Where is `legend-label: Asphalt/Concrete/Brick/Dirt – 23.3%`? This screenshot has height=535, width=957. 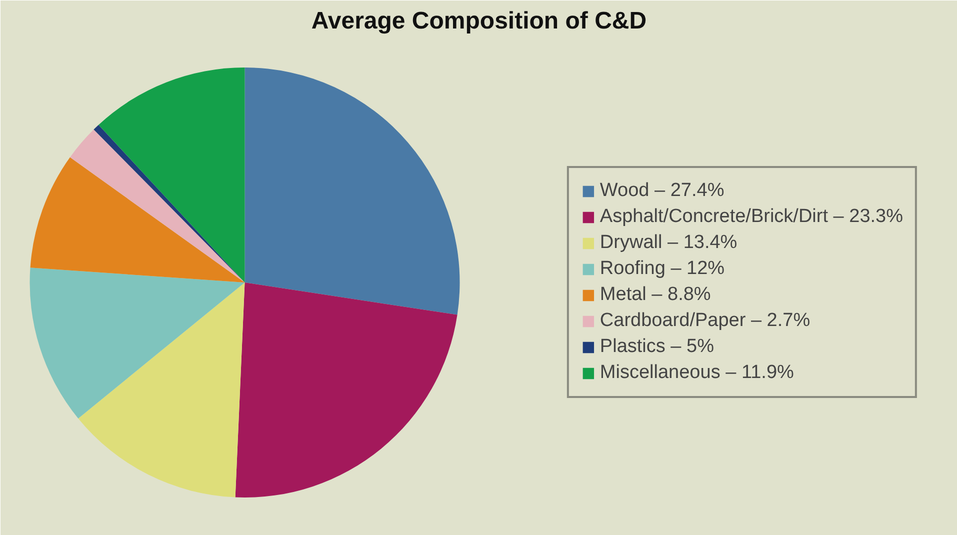
legend-label: Asphalt/Concrete/Brick/Dirt – 23.3% is located at coordinates (751, 217).